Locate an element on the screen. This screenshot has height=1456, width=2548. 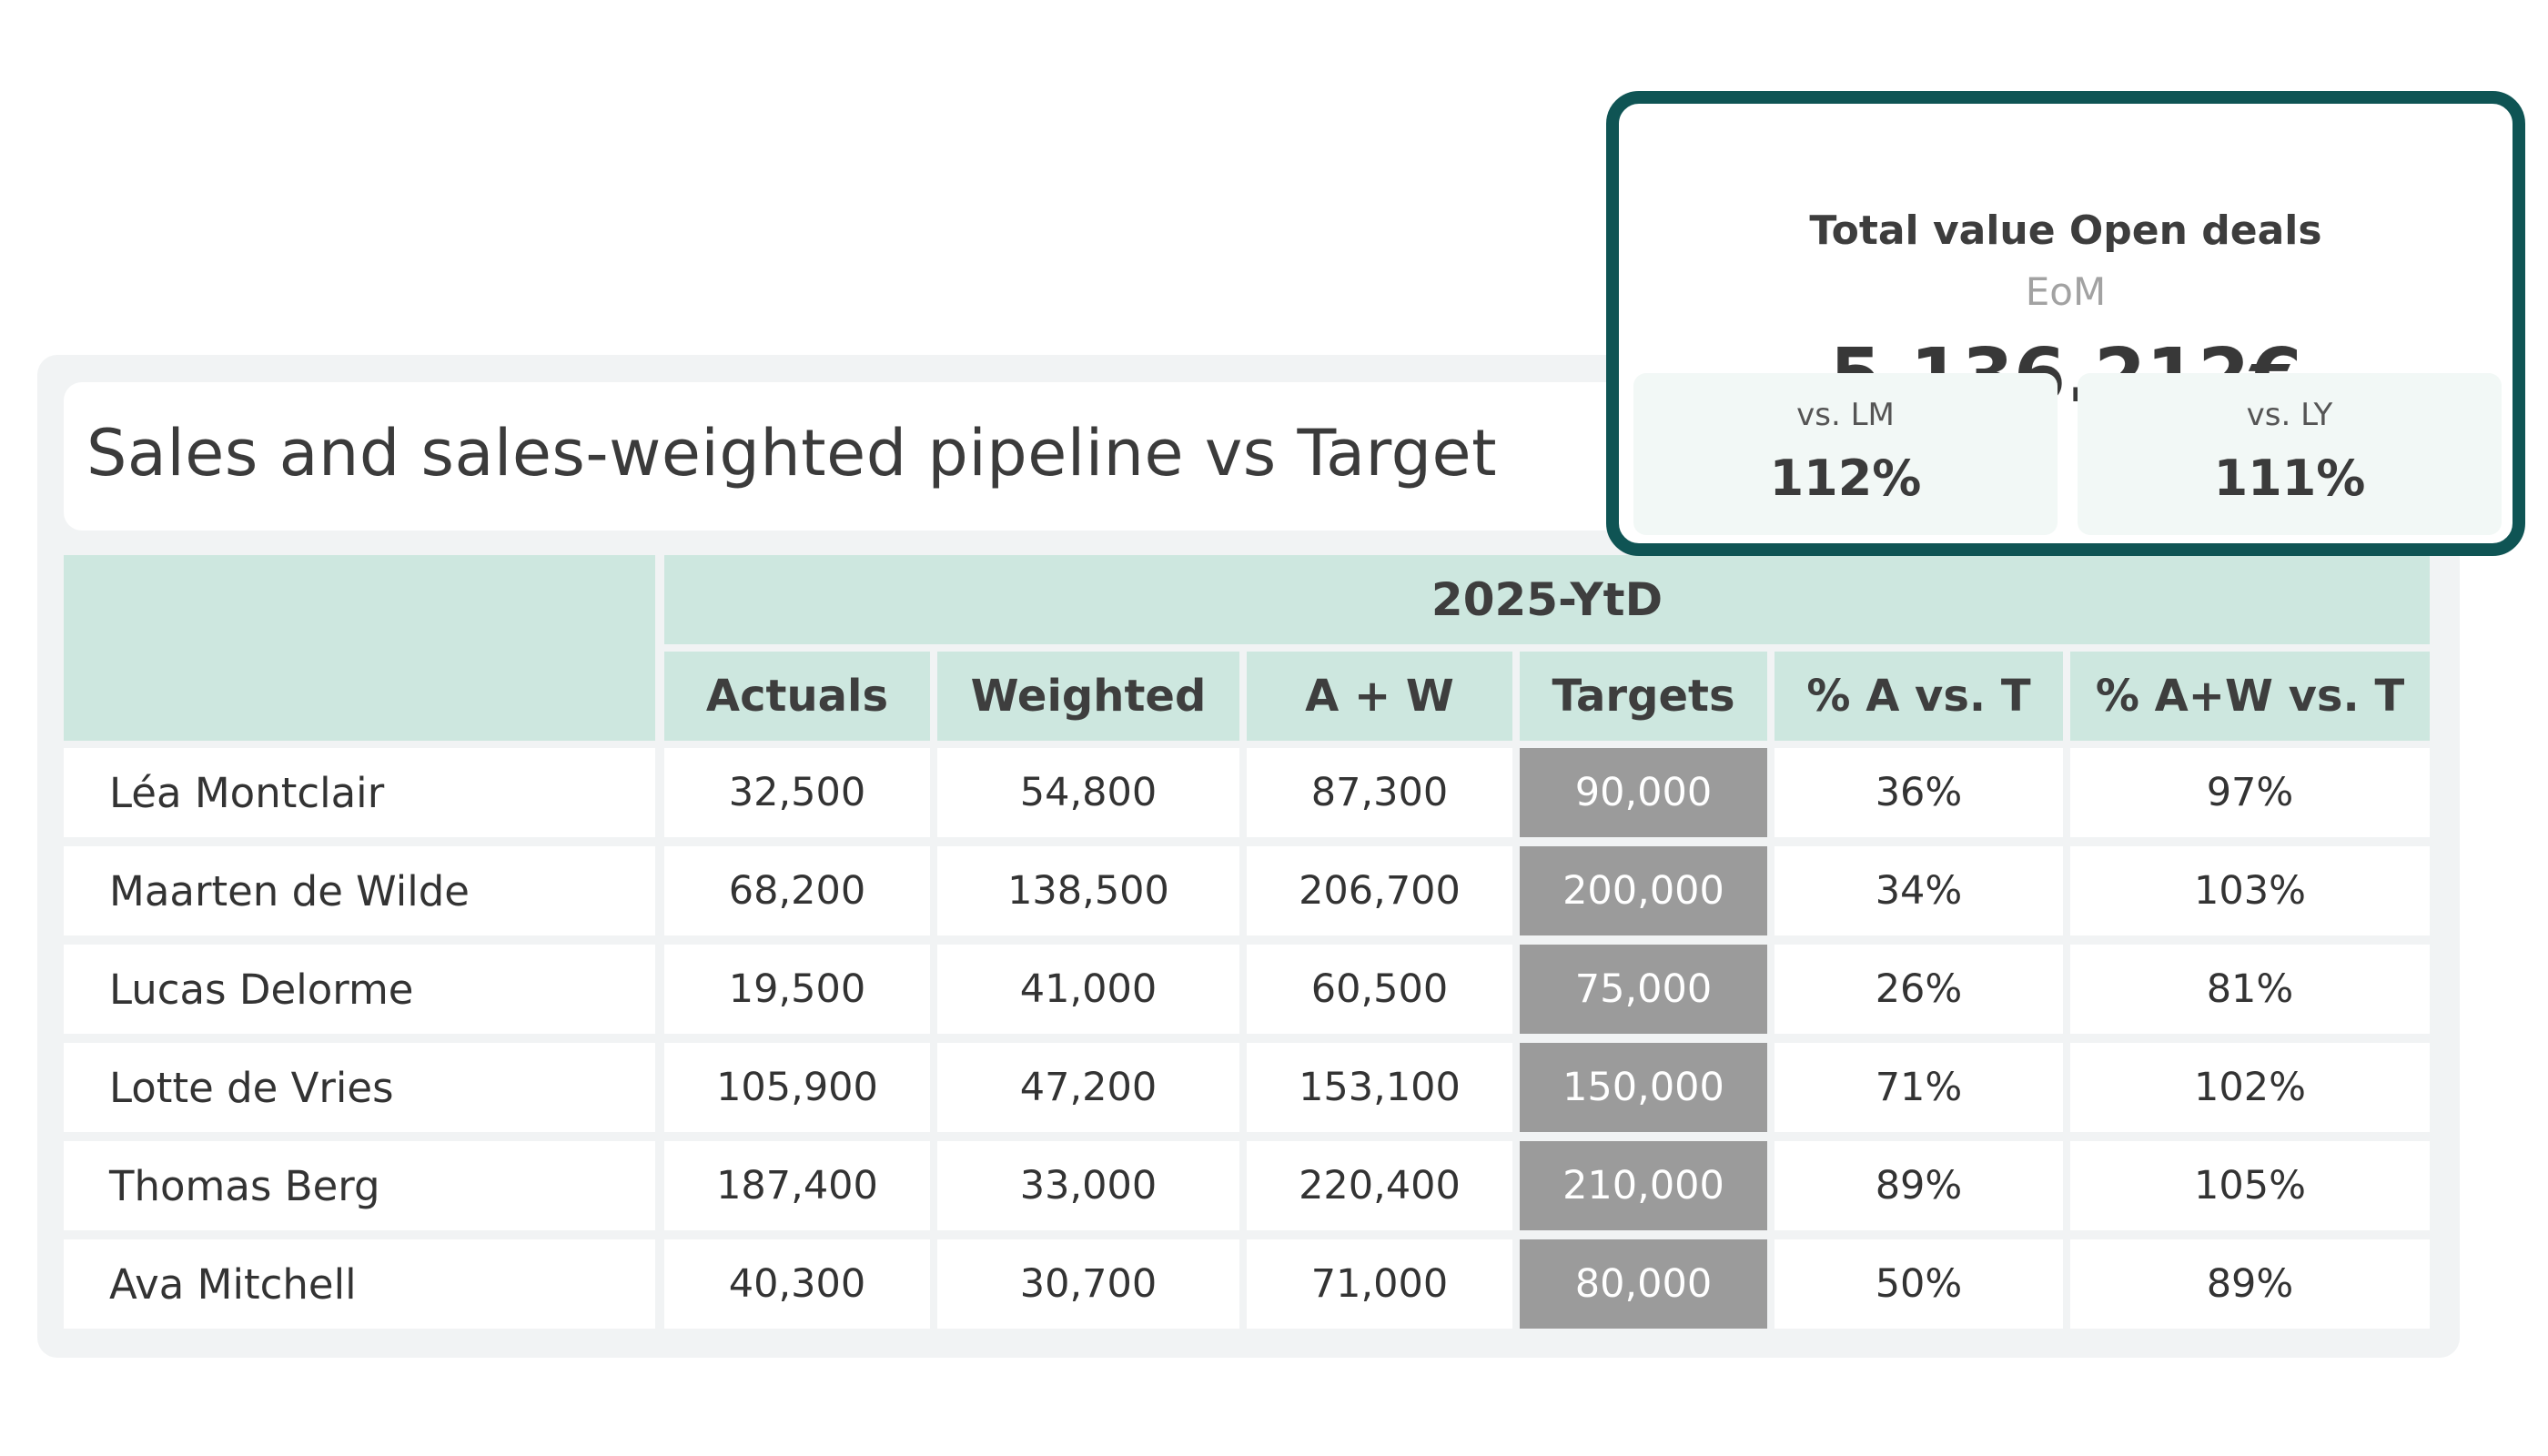
rep-name-cell: Léa Montclair is located at coordinates (360, 793).